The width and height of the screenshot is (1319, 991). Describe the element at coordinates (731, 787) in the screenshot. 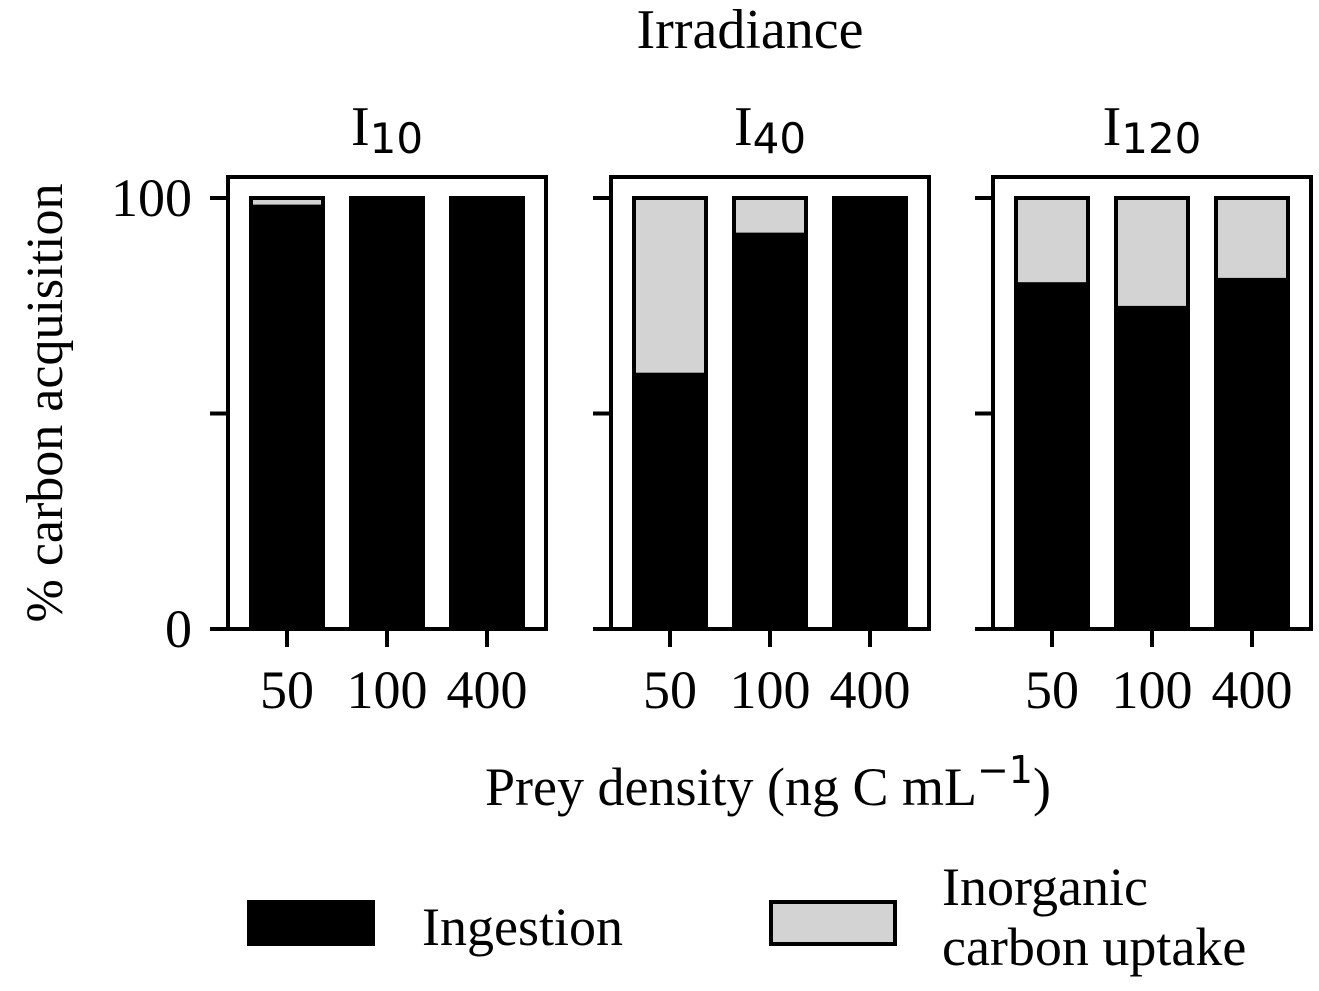

I see `x-axis-label-main: Prey density (ng C mL` at that location.